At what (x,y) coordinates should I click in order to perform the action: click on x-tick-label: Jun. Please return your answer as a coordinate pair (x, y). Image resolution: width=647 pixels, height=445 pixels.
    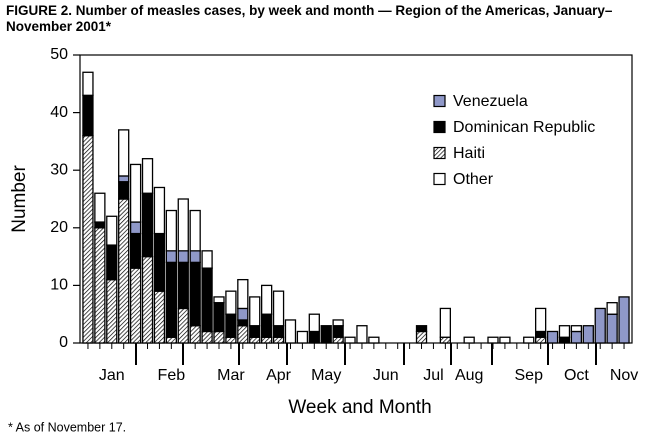
    Looking at the image, I should click on (386, 375).